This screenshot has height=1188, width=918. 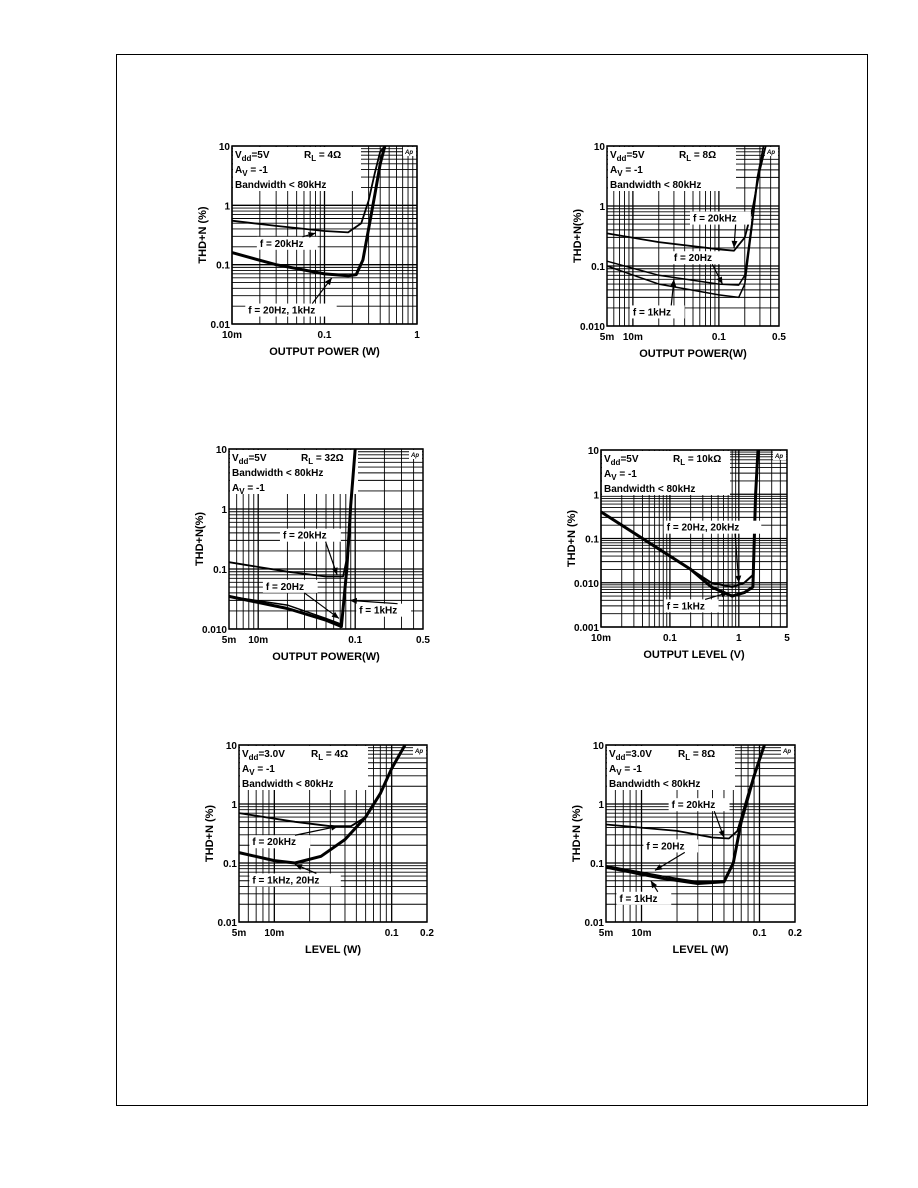 I want to click on y-tick-label: 0.001, so click(x=586, y=628).